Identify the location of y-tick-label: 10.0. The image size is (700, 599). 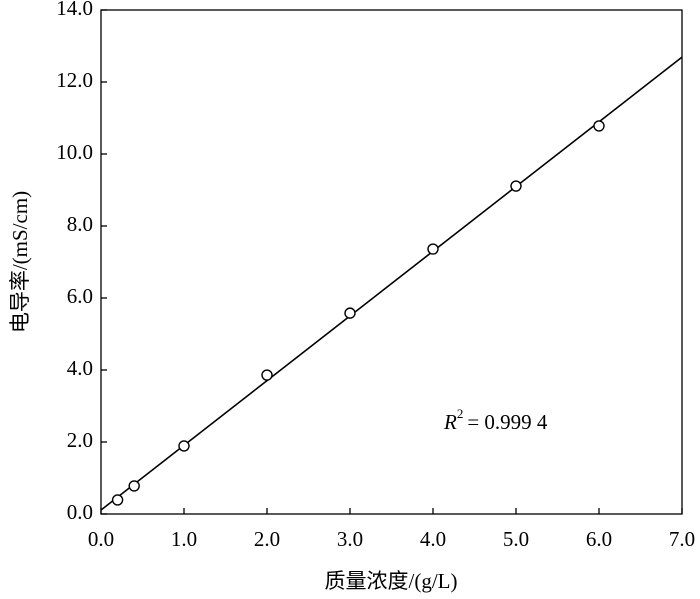
(74, 152).